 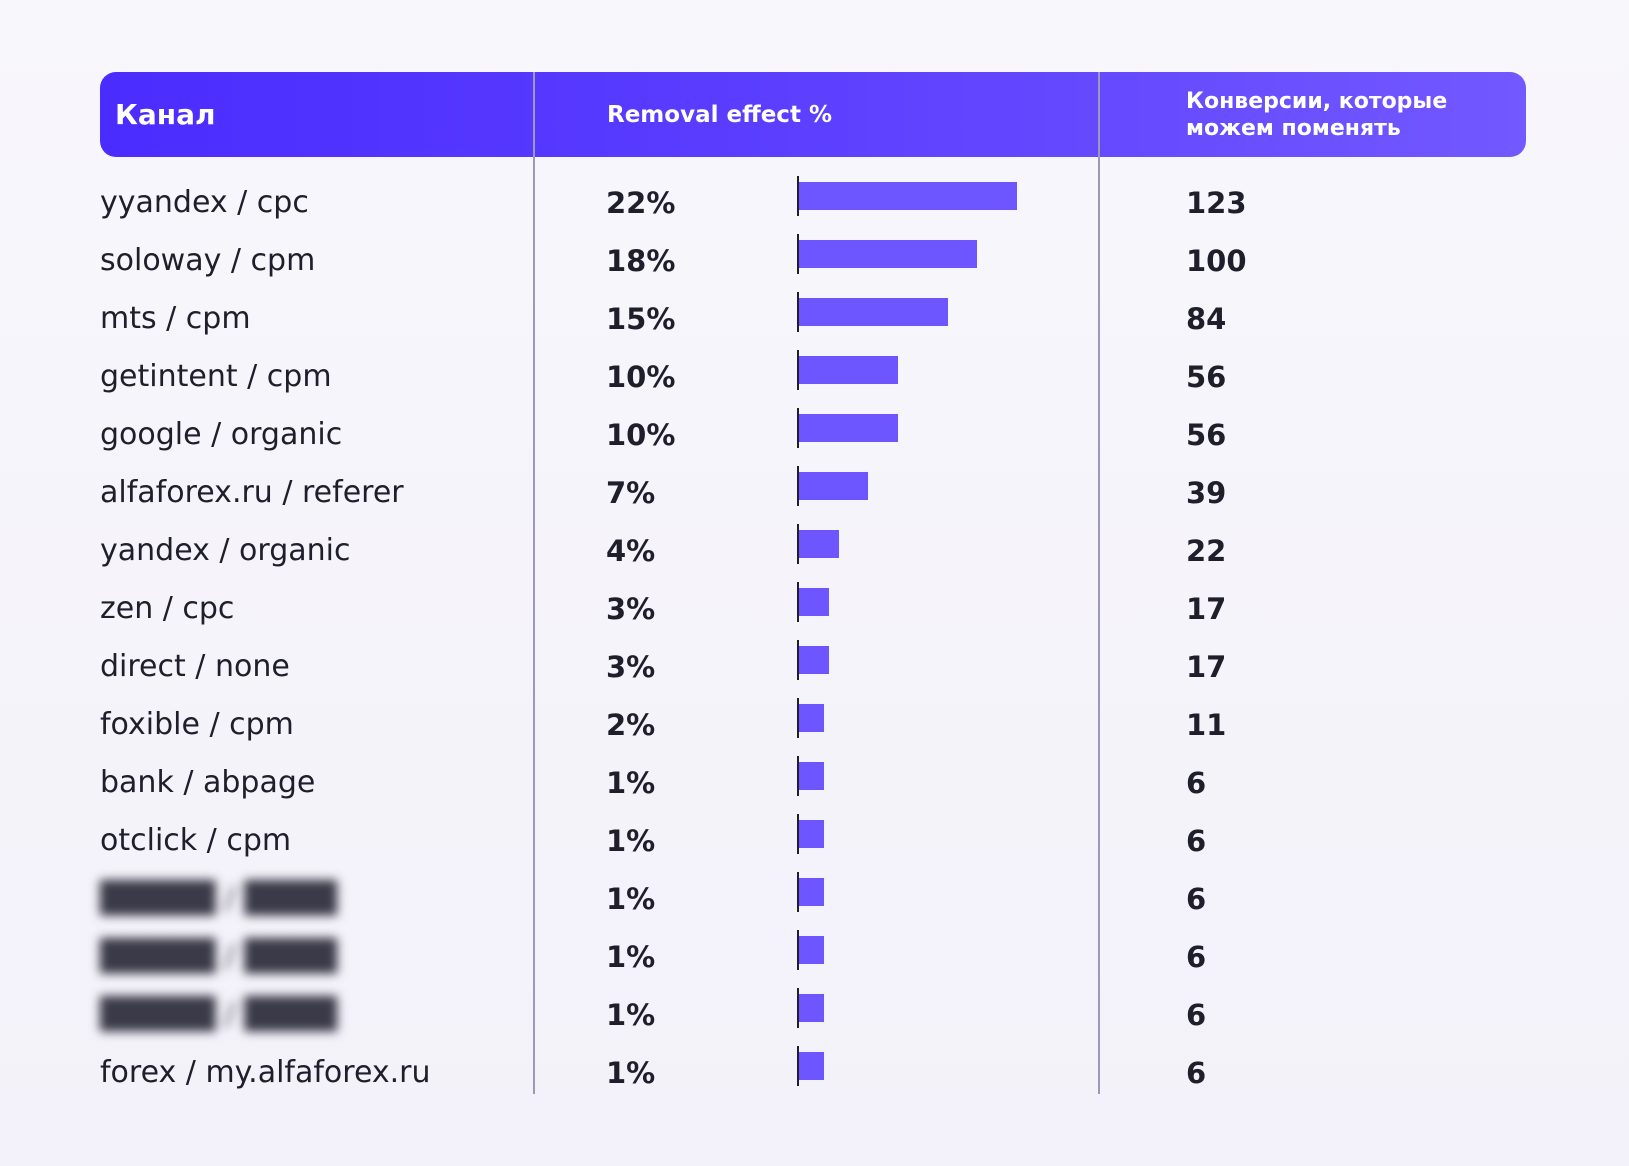 I want to click on channel-name: foxible / cpm, so click(x=197, y=724).